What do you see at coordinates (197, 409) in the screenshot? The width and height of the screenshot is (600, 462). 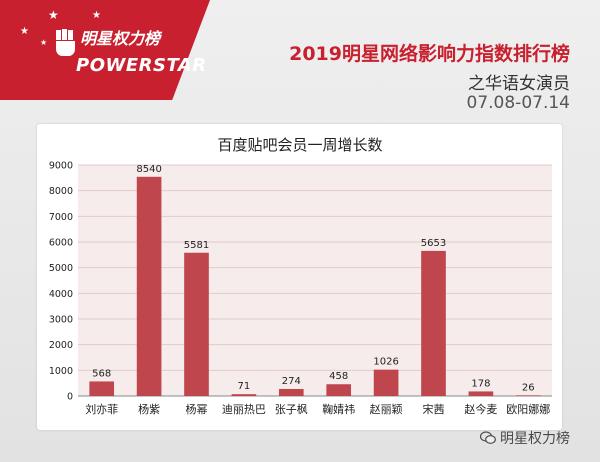 I see `x-tick-label: 杨幂` at bounding box center [197, 409].